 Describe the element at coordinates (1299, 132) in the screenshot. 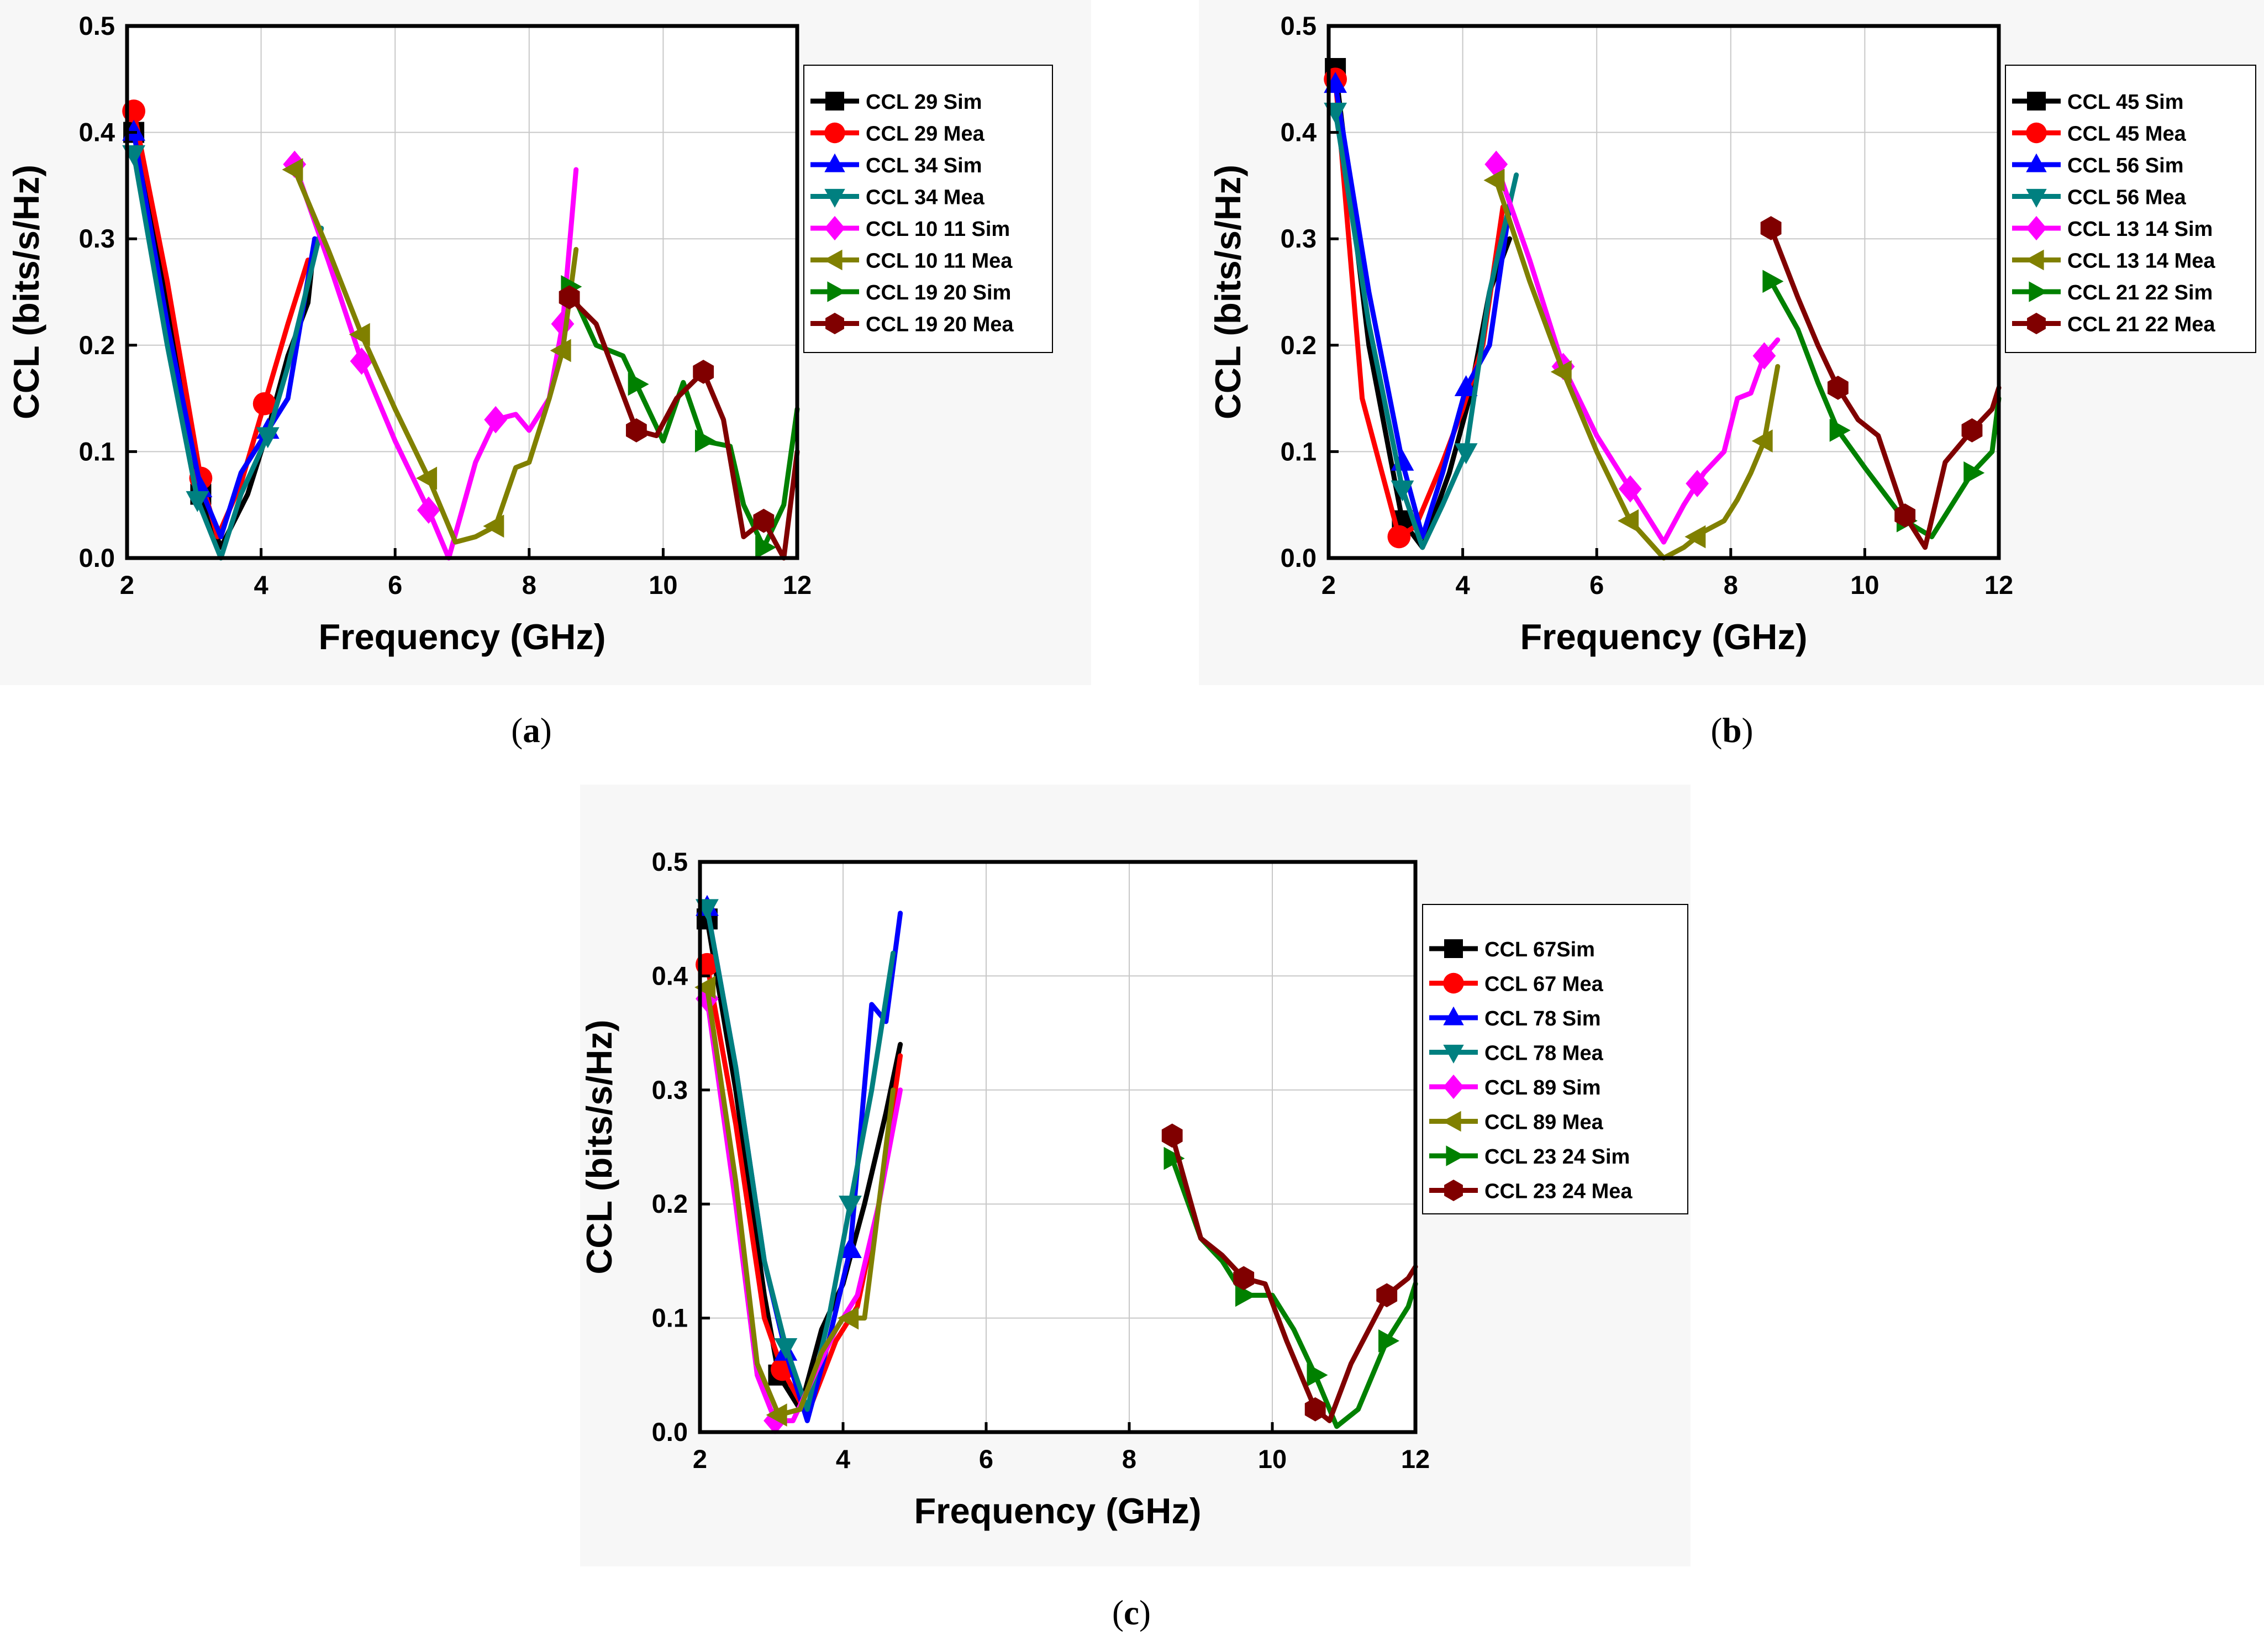

I see `panel-b-ytick-label: 0.4` at that location.